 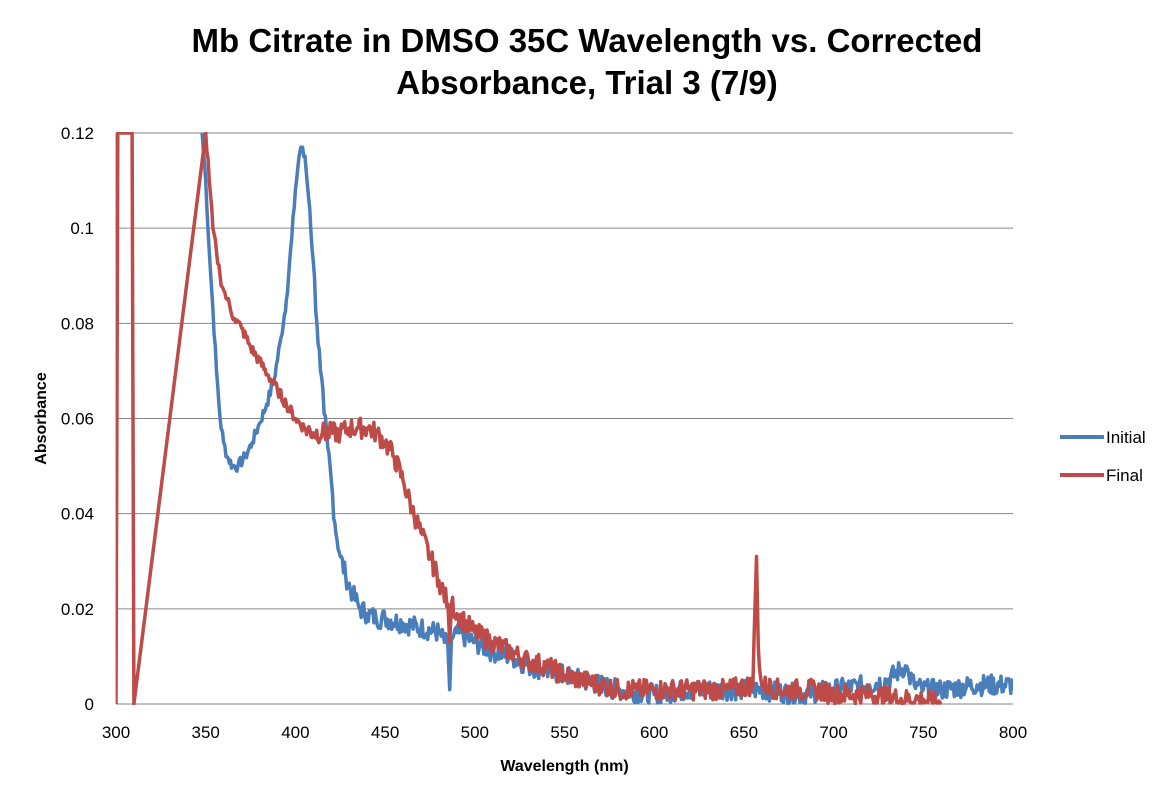 What do you see at coordinates (564, 732) in the screenshot?
I see `x-tick-label: 550` at bounding box center [564, 732].